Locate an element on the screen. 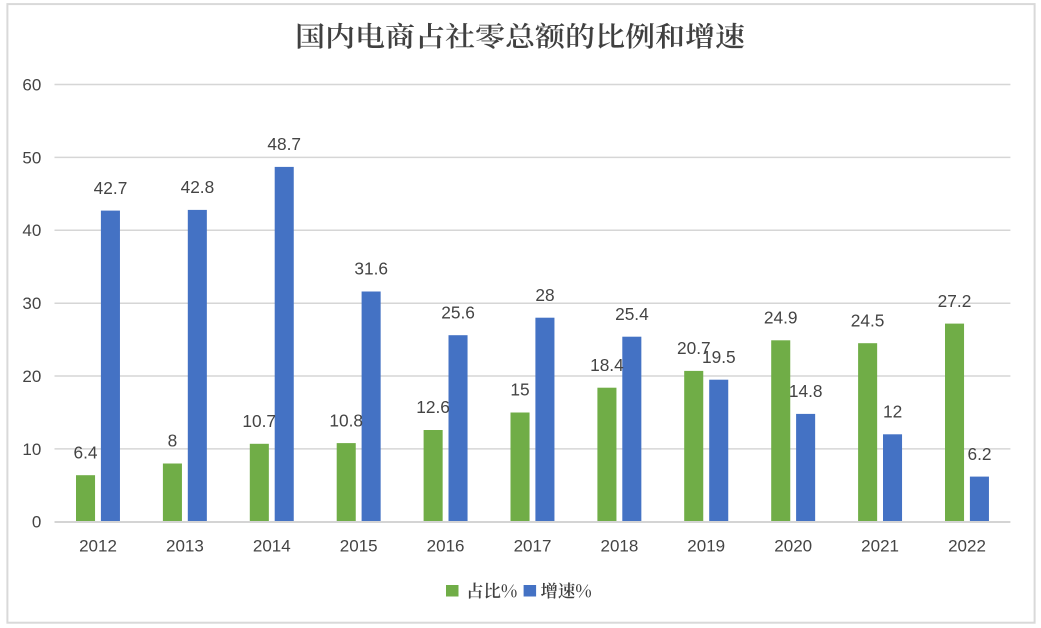 Image resolution: width=1041 pixels, height=628 pixels. svg-text: 40 is located at coordinates (31, 230).